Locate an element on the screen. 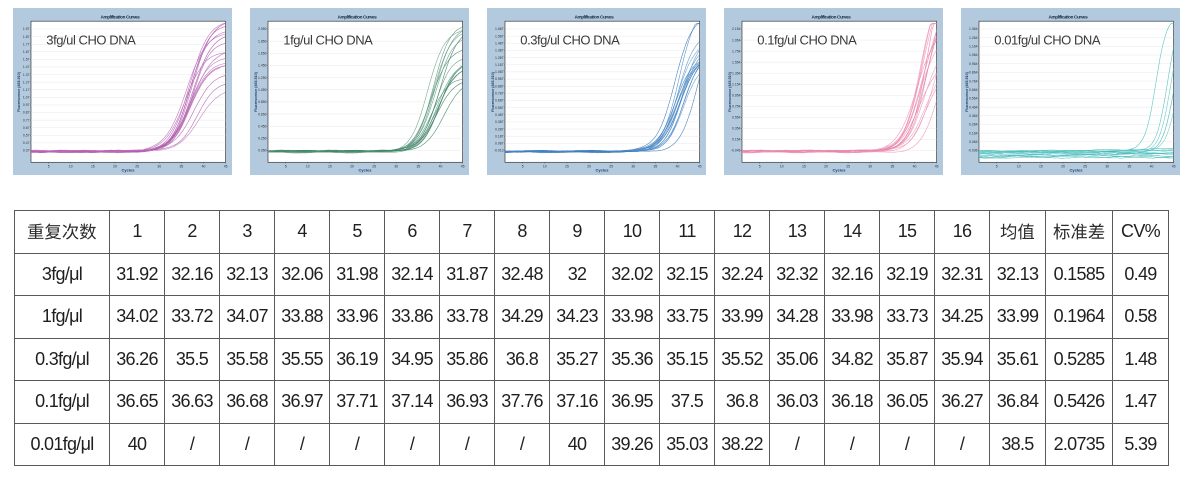  svg-text: 1.487 is located at coordinates (499, 43).